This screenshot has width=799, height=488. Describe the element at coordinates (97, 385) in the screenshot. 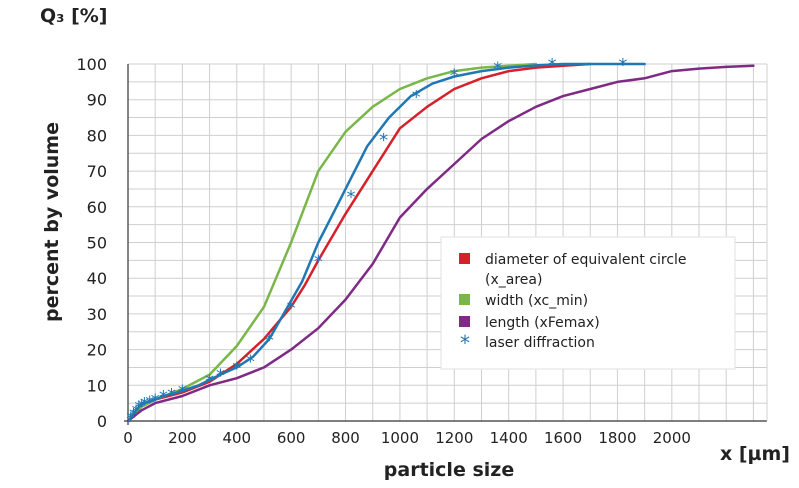

I see `y-tick-label: 10` at that location.